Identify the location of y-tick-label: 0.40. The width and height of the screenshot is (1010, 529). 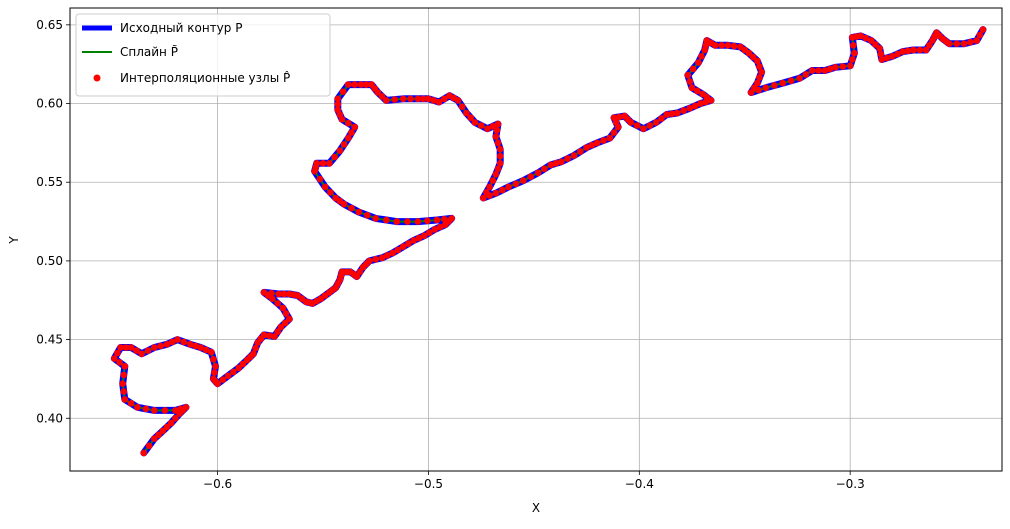
(49, 418).